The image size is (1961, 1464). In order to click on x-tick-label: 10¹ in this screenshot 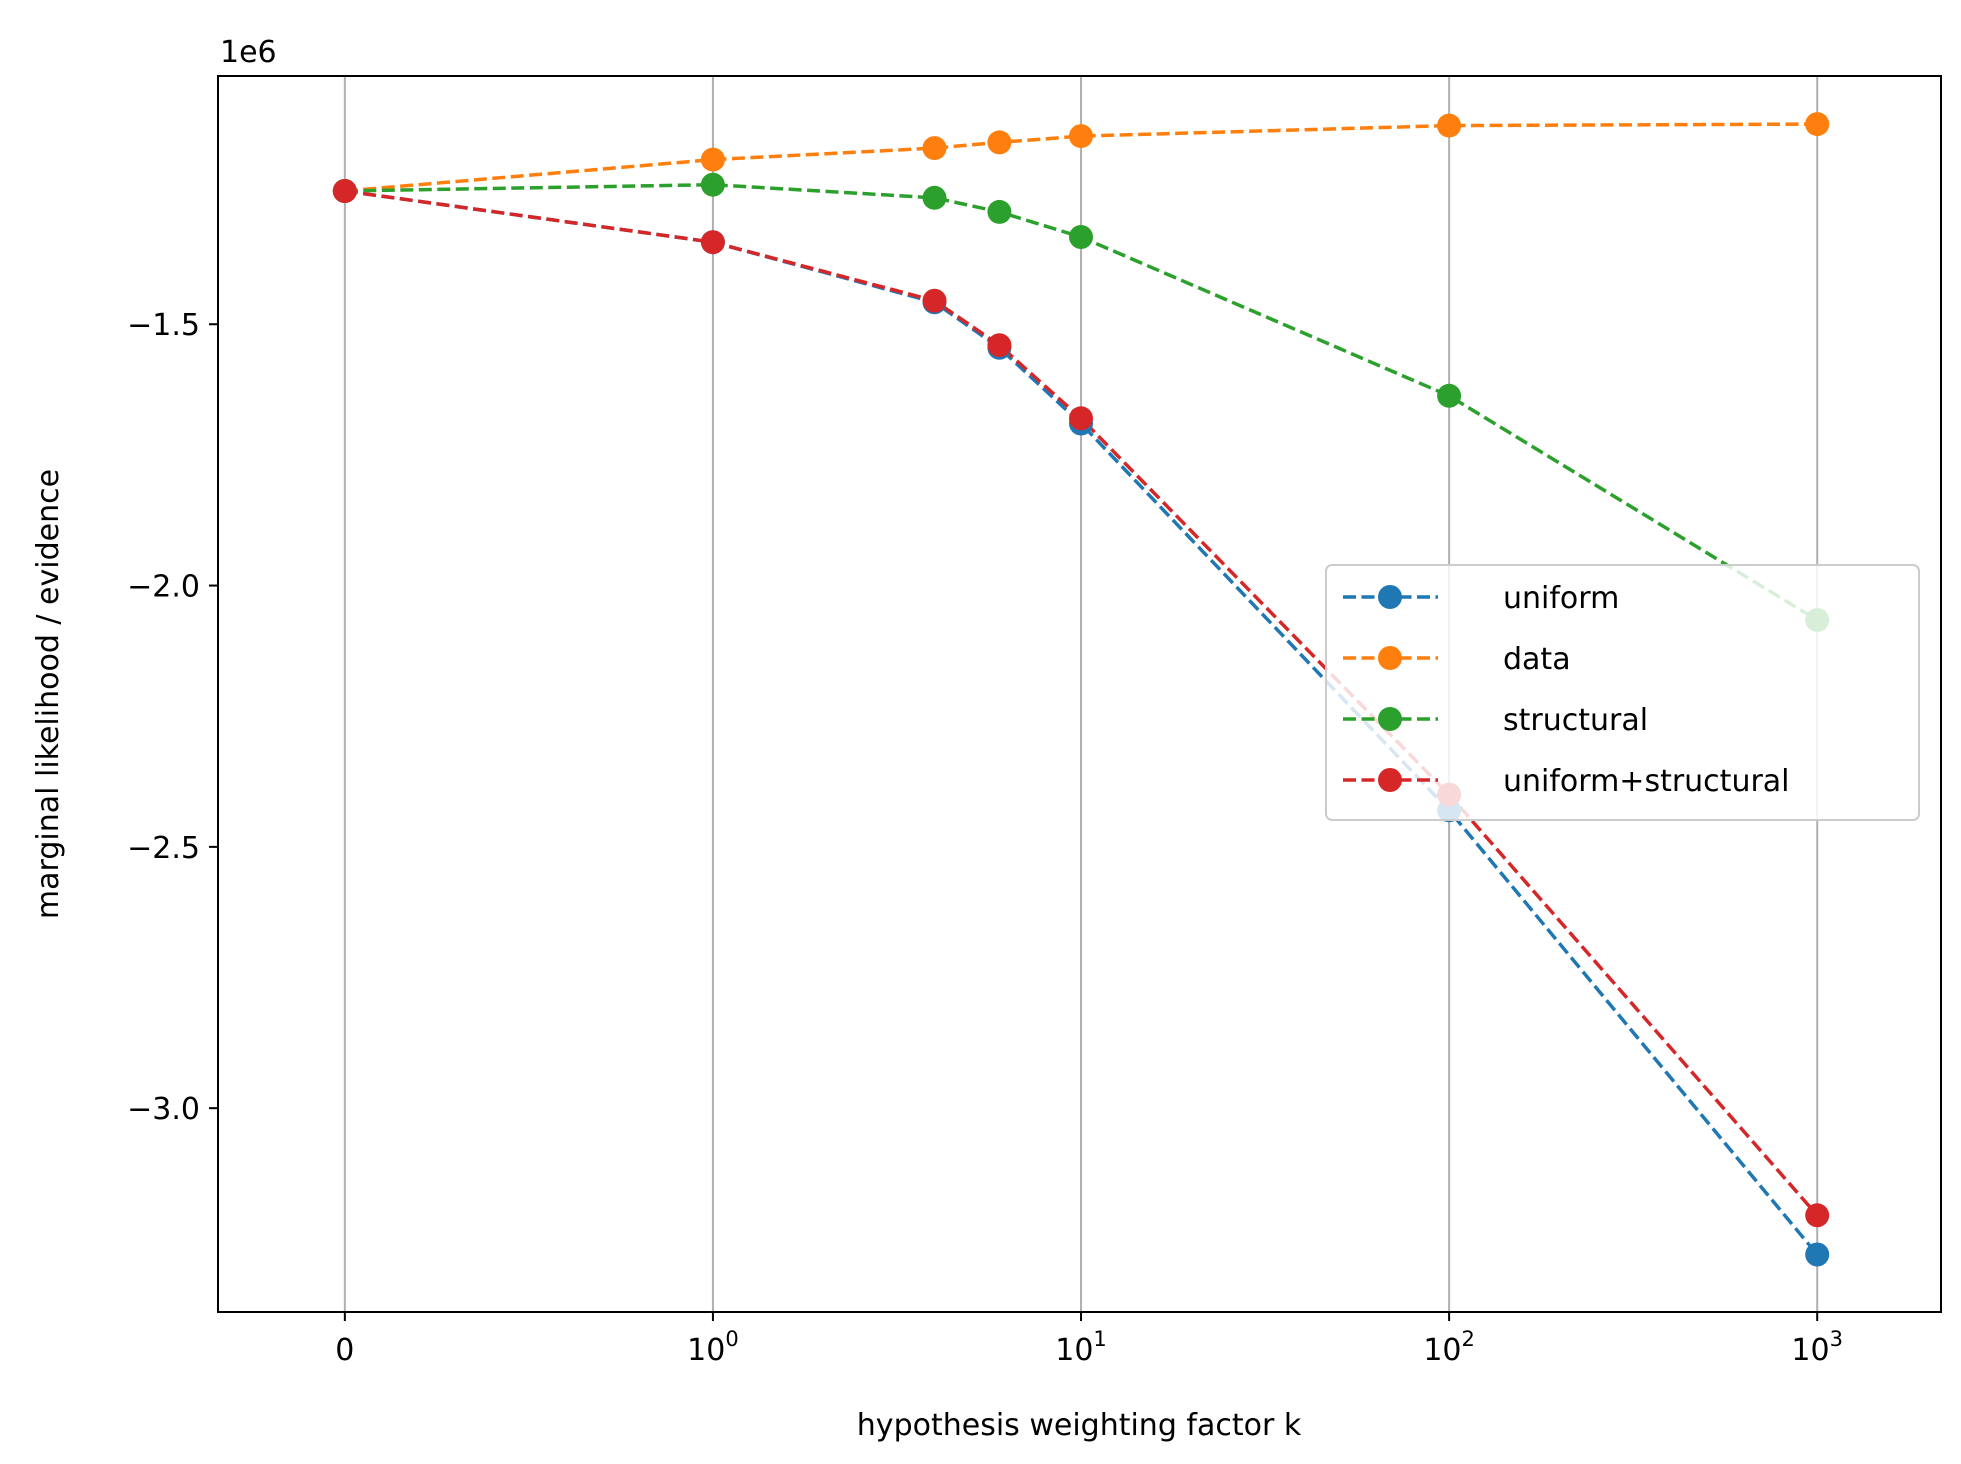, I will do `click(1081, 1347)`.